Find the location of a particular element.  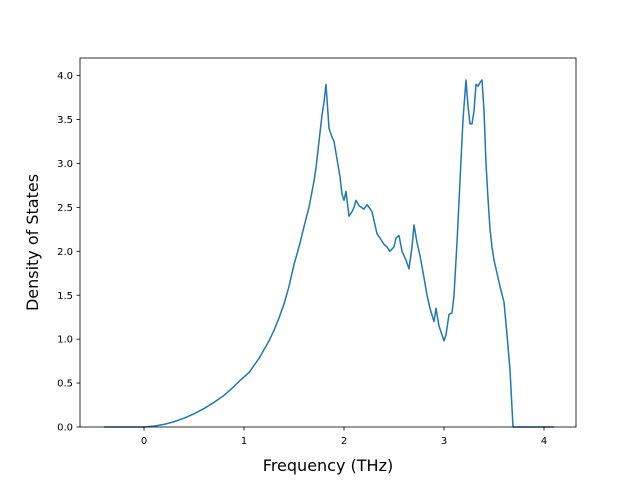

y-tick-label: 4.0 is located at coordinates (65, 76).